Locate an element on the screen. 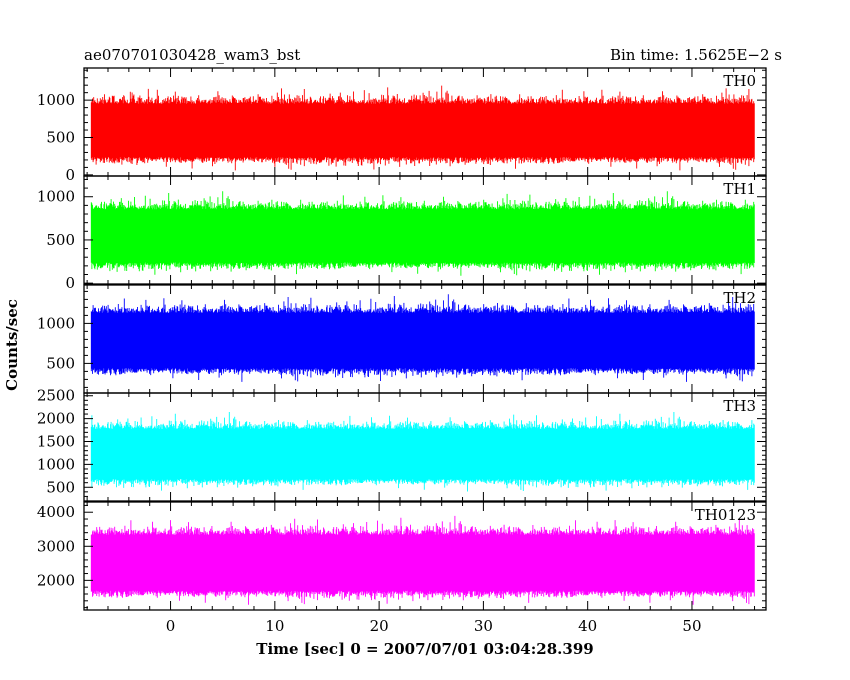 The height and width of the screenshot is (680, 850). panel-th1: TH1 0 500 1000 is located at coordinates (402, 233).